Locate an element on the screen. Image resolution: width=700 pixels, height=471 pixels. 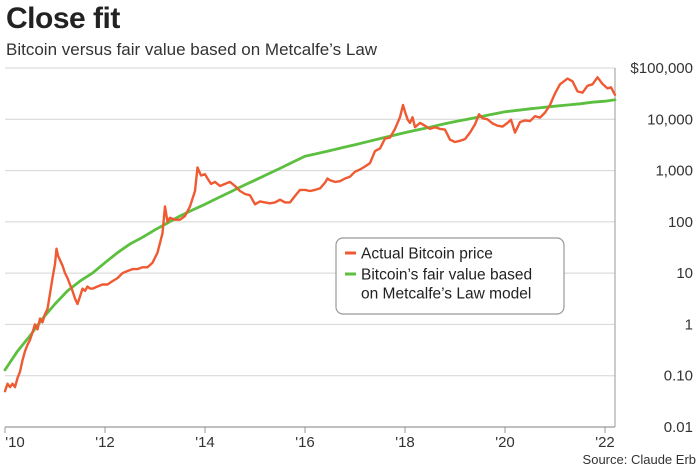
legend-label-actual: Actual Bitcoin price is located at coordinates (427, 254).